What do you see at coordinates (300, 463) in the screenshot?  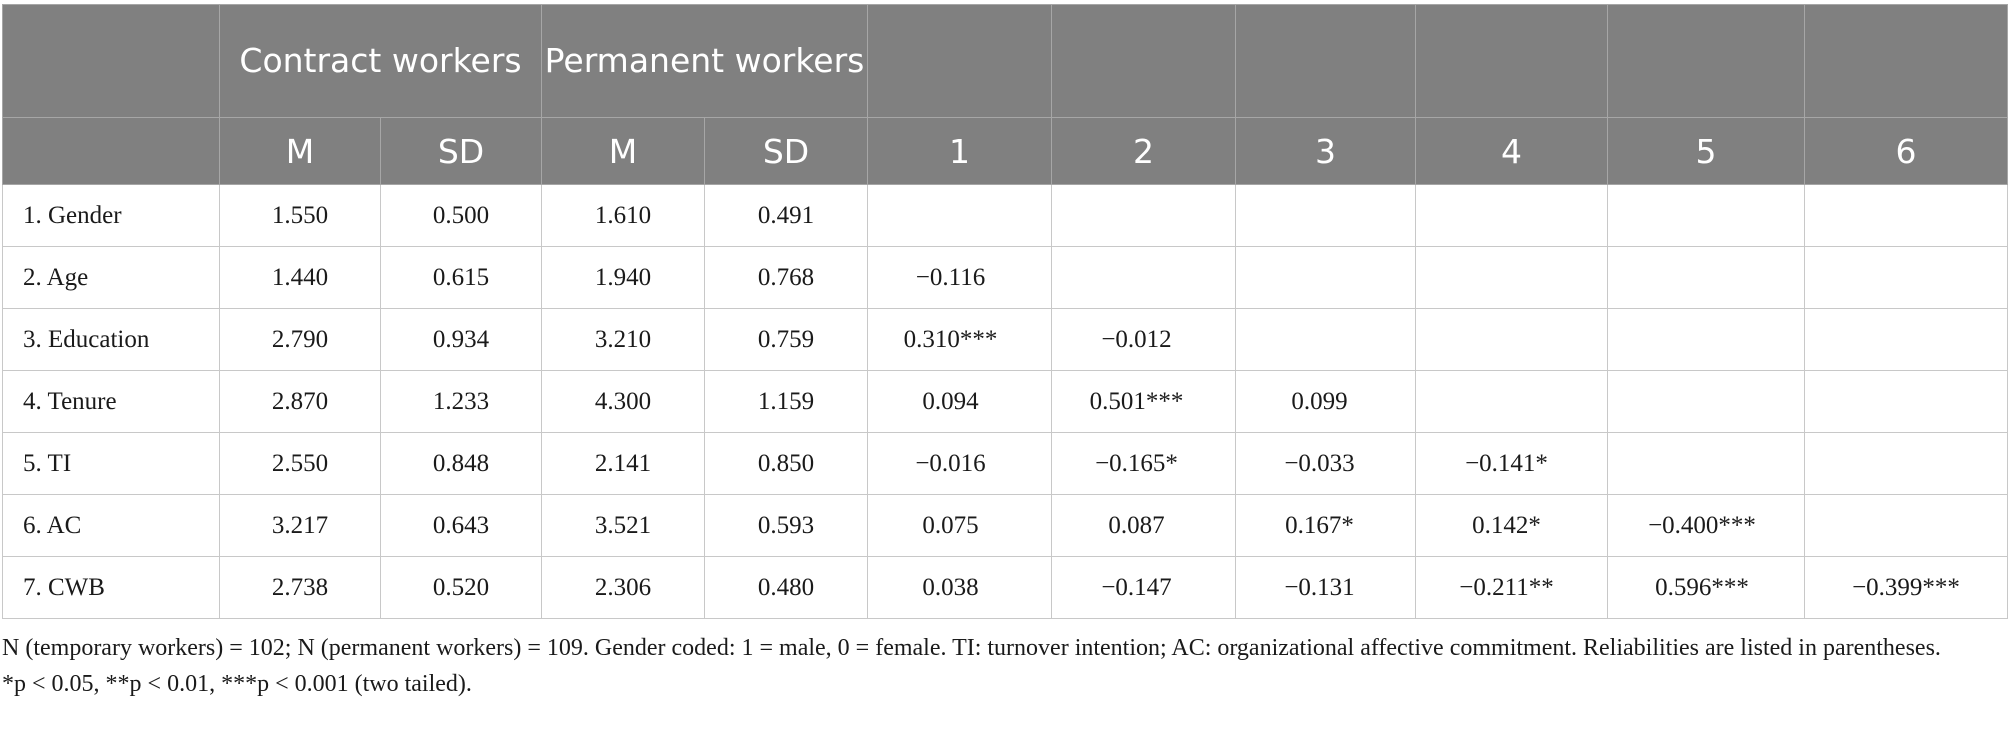 I see `table-cell: 2.550` at bounding box center [300, 463].